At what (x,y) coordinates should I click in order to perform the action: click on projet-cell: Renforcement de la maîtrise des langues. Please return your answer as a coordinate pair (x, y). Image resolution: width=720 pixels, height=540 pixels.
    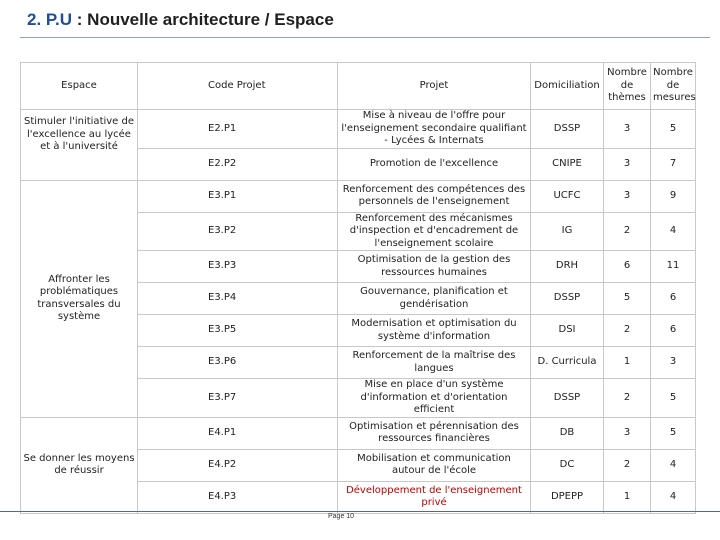
    Looking at the image, I should click on (434, 362).